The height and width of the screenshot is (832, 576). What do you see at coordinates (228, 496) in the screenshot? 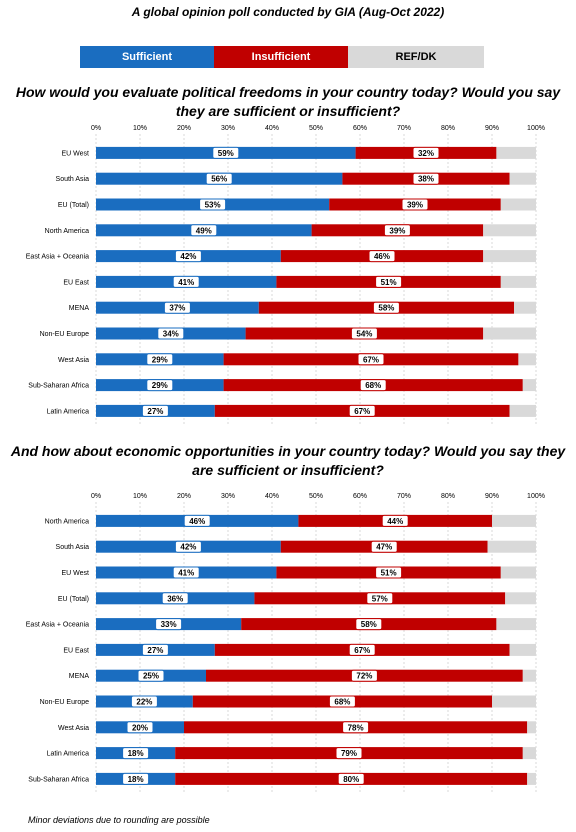
I see `x-tick-label: 30%` at bounding box center [228, 496].